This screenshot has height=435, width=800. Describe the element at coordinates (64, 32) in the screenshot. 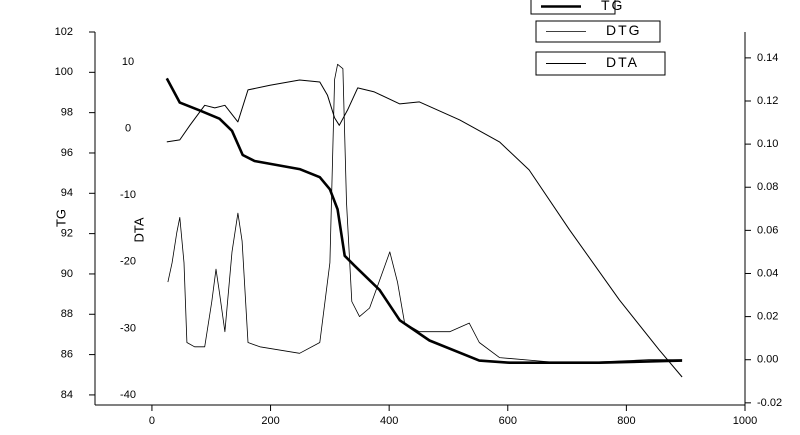

I see `y-tick-label: 102` at that location.